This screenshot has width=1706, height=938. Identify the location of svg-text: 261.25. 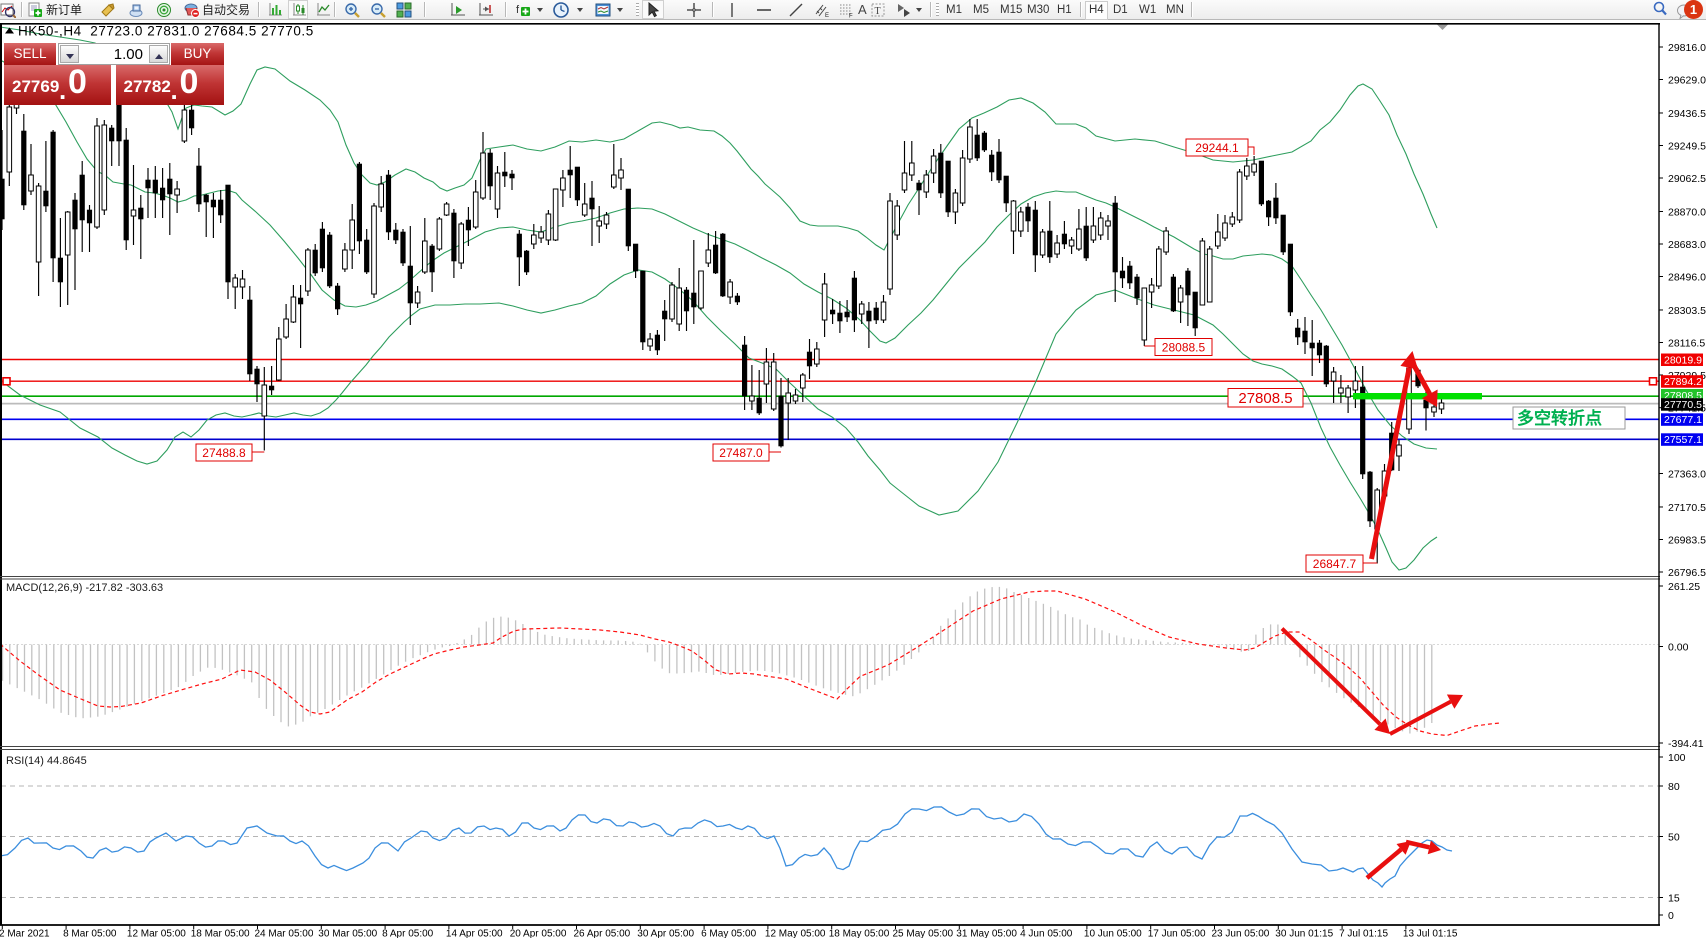
(1684, 587).